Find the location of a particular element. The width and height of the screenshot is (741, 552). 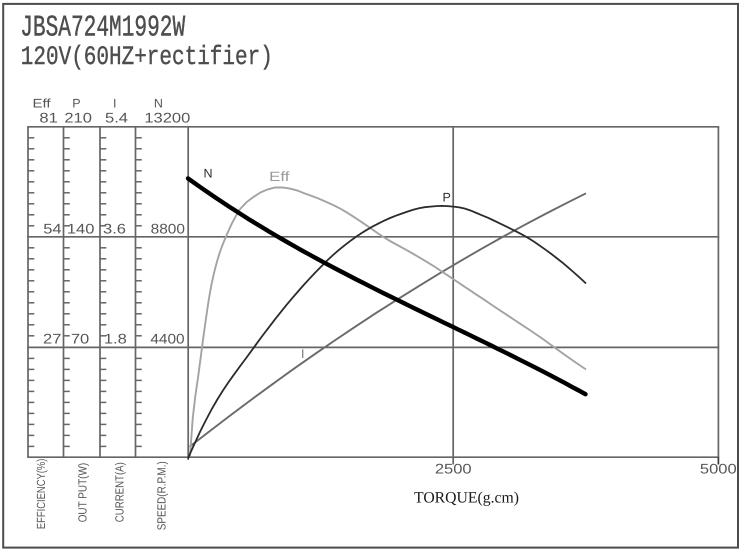

svg-text: 1.8 is located at coordinates (115, 339).